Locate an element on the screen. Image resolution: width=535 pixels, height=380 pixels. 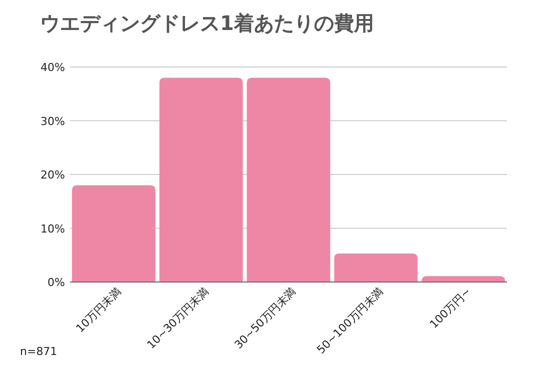
text: n=871 is located at coordinates (39, 351).